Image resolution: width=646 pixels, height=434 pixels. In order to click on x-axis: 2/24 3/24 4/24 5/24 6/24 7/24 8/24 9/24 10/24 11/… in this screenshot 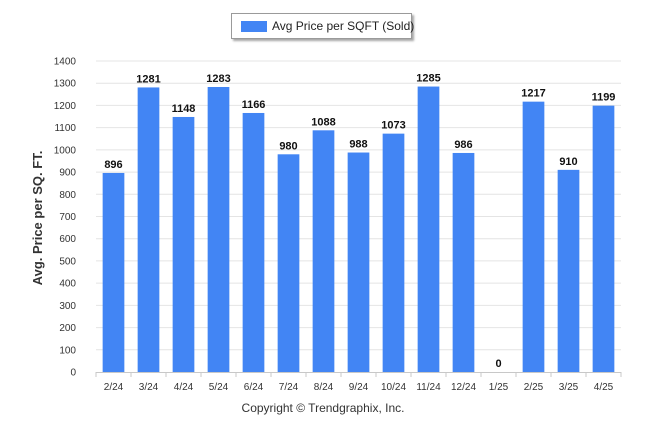, I will do `click(358, 382)`.